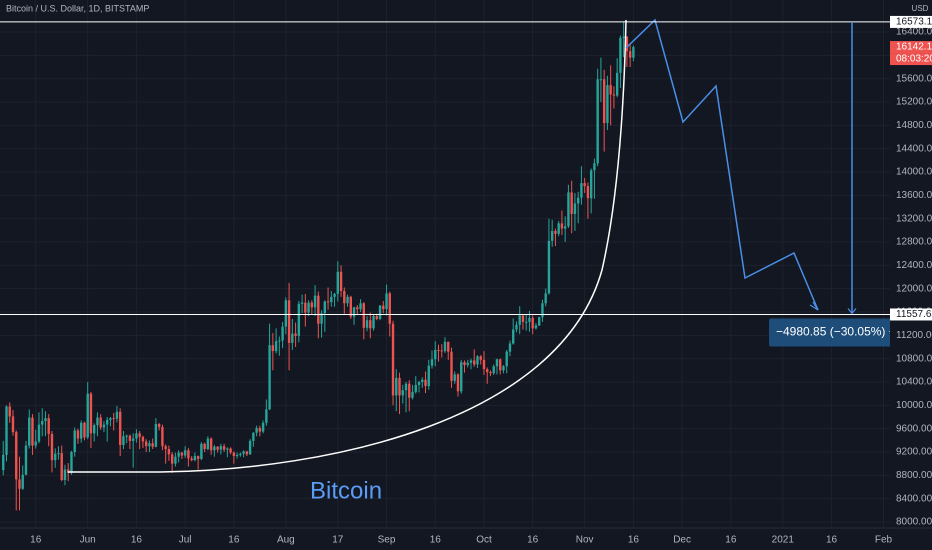 Image resolution: width=932 pixels, height=550 pixels. What do you see at coordinates (914, 195) in the screenshot?
I see `y-tick-label: 13600.00` at bounding box center [914, 195].